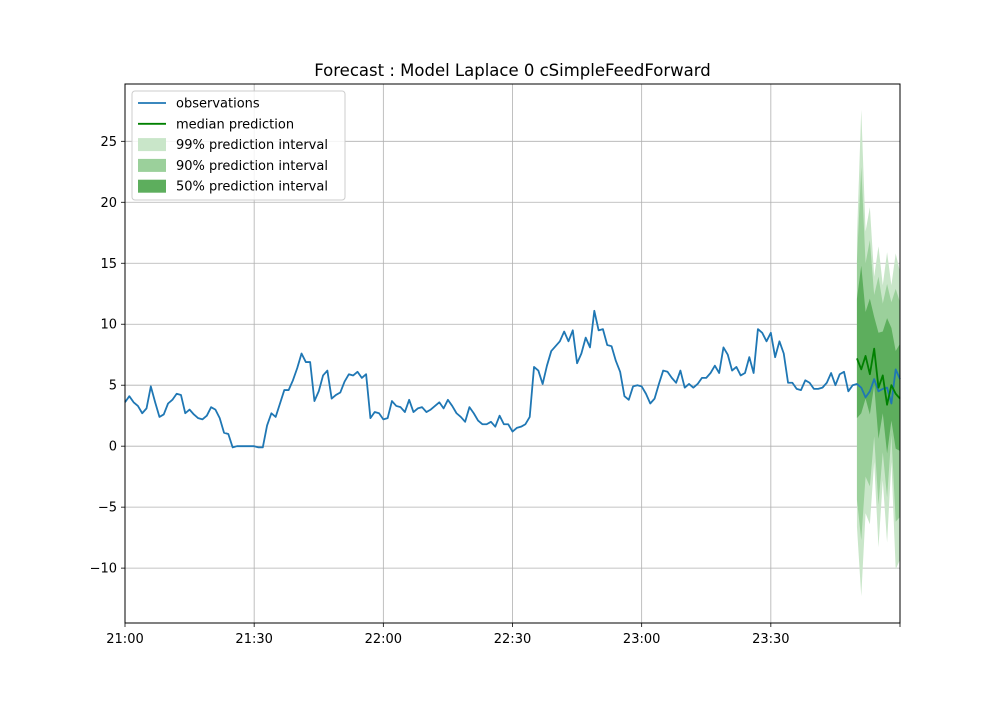 The width and height of the screenshot is (1000, 704). Describe the element at coordinates (107, 508) in the screenshot. I see `y-tick-label: −5` at that location.